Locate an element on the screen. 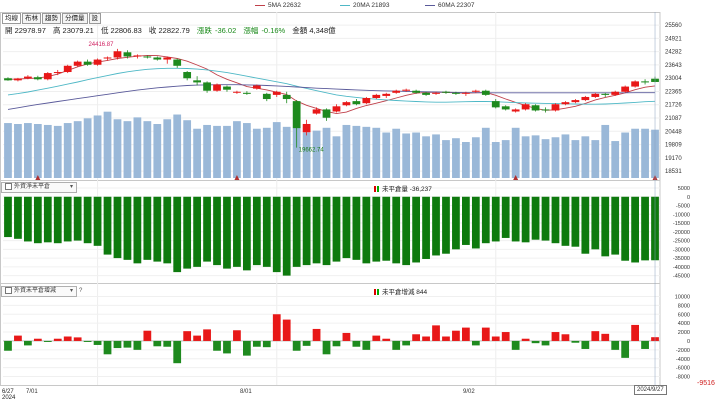 This screenshot has height=401, width=720. oi-change-tick-label: -6000 is located at coordinates (683, 369).